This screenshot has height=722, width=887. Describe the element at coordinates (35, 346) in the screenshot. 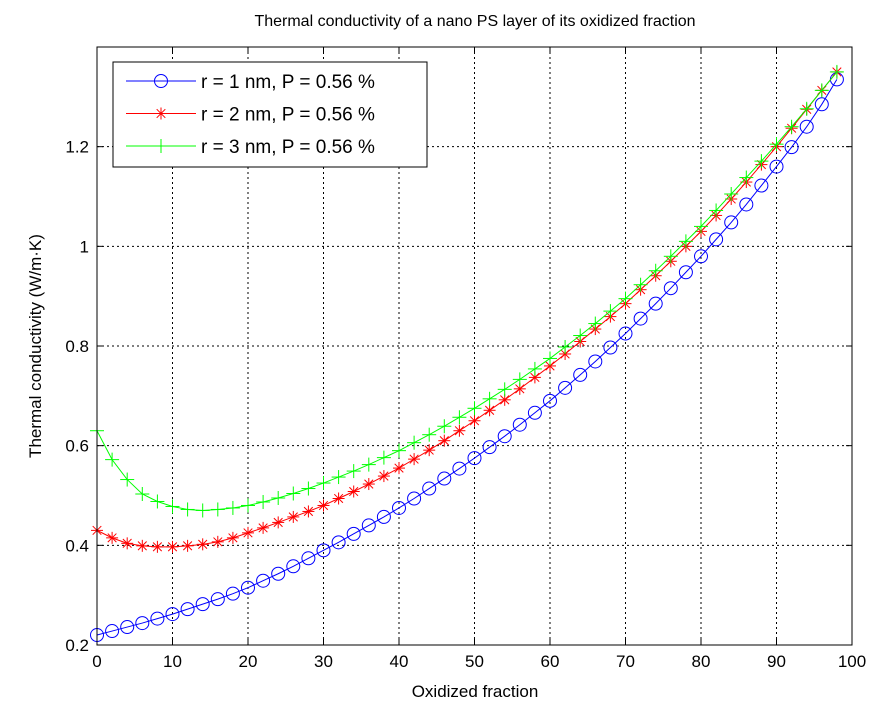

I see `y-axis-label: Thermal conductivity (W/m·K)` at that location.